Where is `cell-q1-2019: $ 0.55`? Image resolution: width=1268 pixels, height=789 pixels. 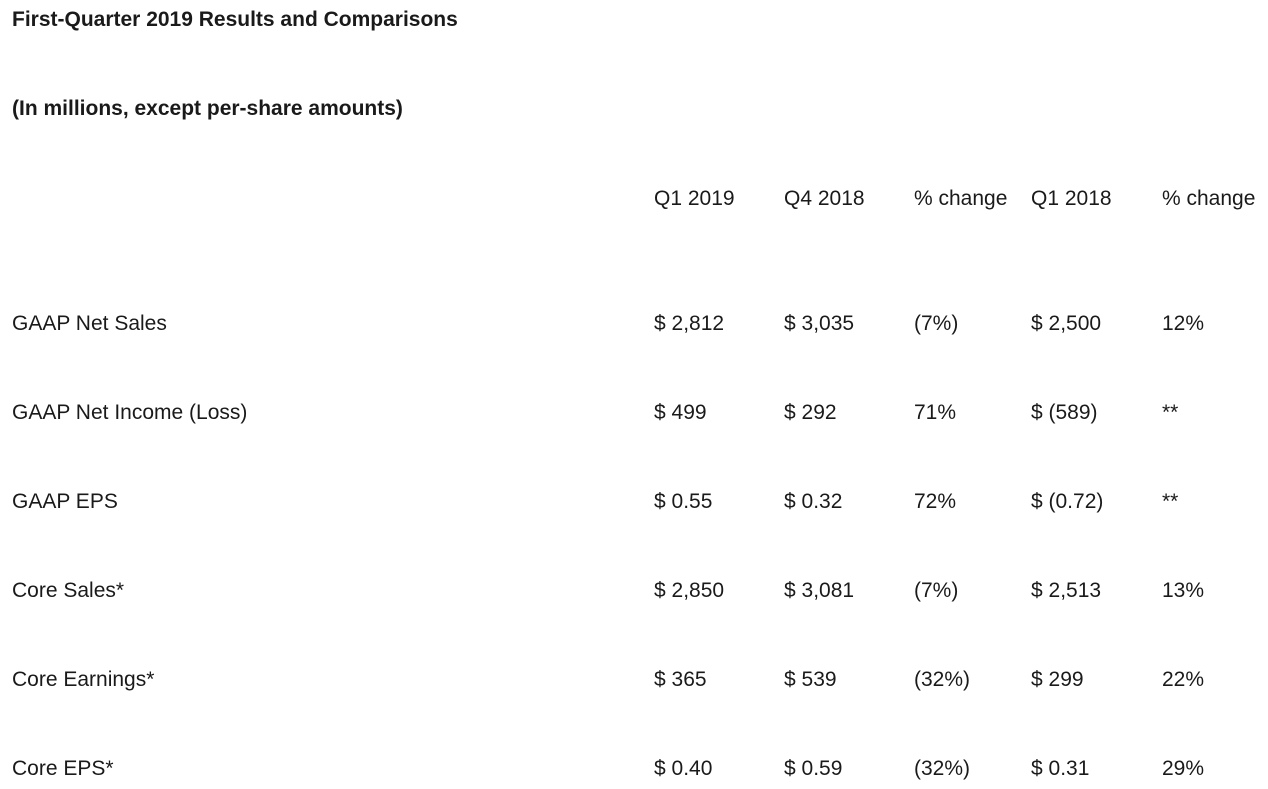 cell-q1-2019: $ 0.55 is located at coordinates (683, 501).